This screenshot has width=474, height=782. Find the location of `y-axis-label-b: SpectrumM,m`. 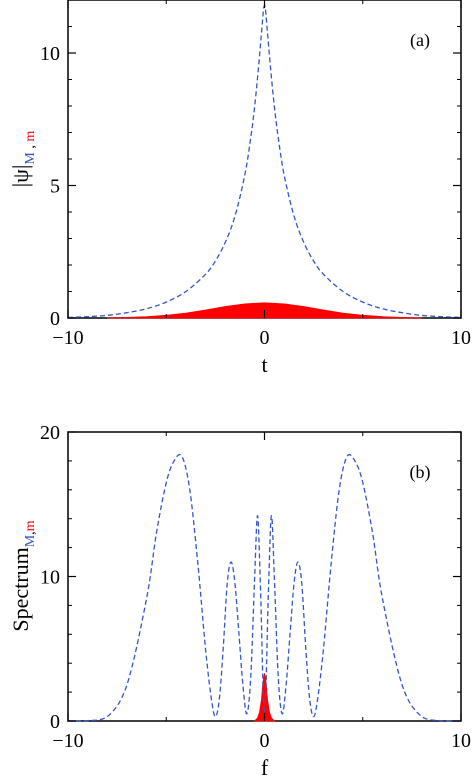

y-axis-label-b: SpectrumM,m is located at coordinates (23, 575).